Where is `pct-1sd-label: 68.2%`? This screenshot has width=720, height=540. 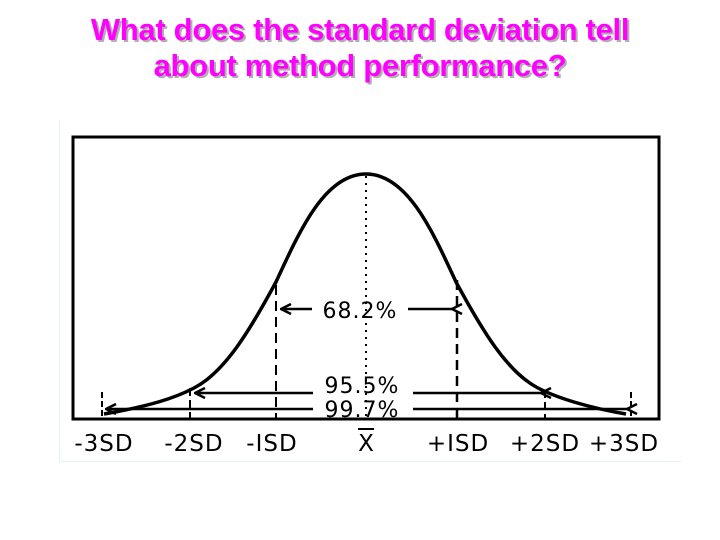
pct-1sd-label: 68.2% is located at coordinates (360, 311).